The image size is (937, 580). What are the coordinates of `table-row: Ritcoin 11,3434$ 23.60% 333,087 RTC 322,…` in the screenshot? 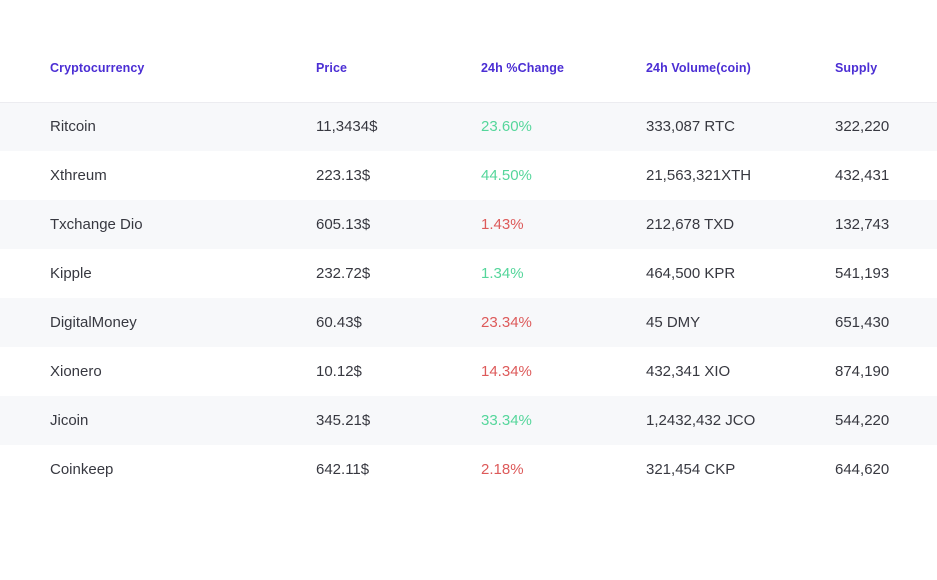 It's located at (468, 126).